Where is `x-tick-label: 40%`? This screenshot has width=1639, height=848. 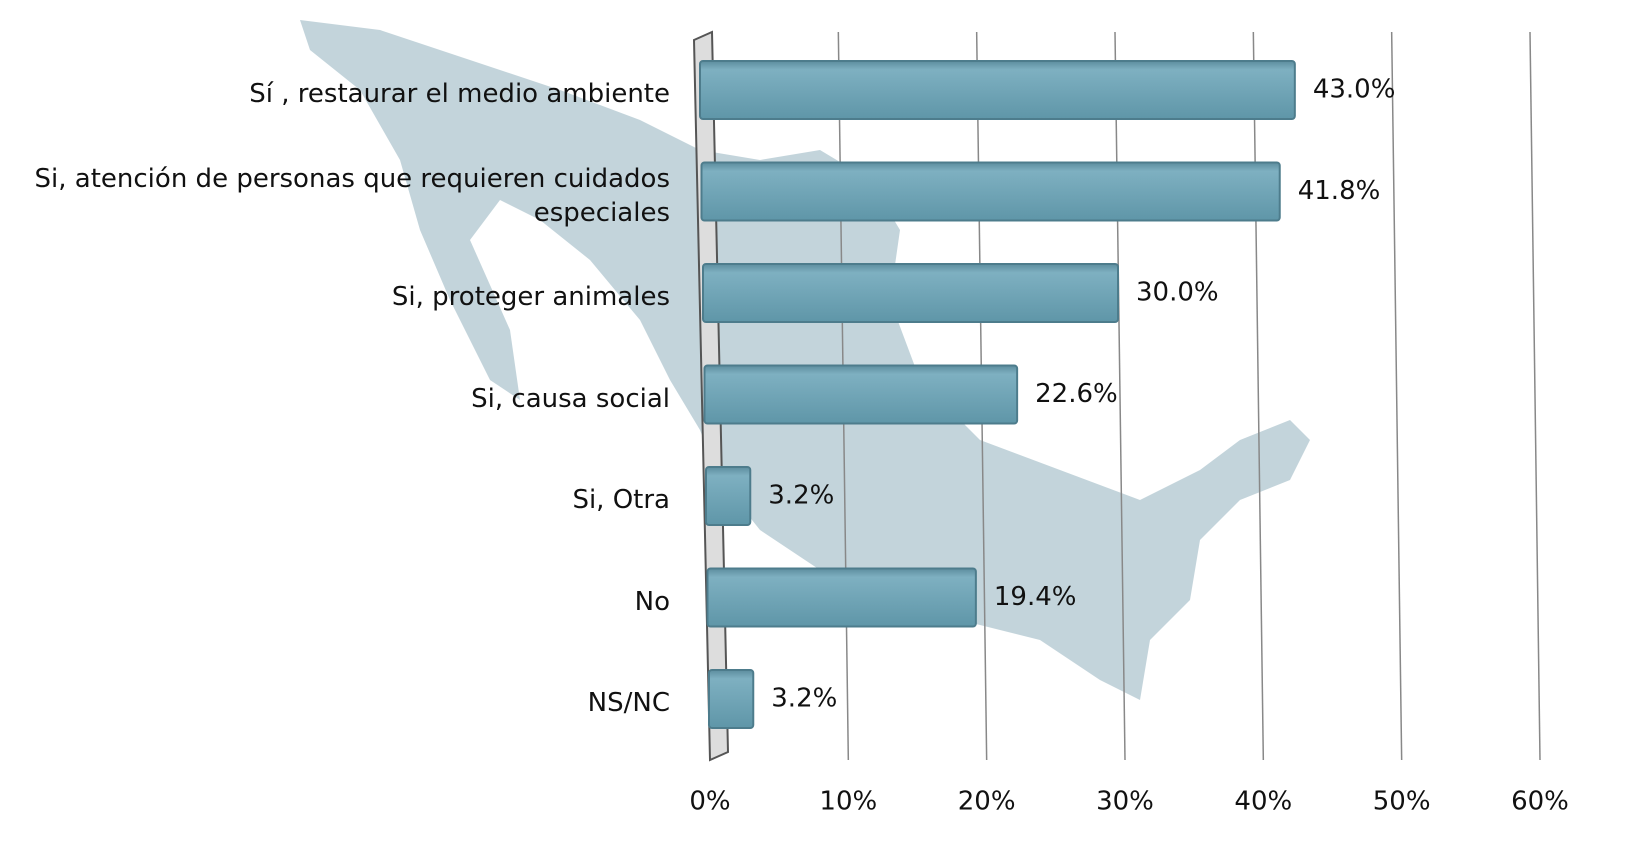 x-tick-label: 40% is located at coordinates (1263, 802).